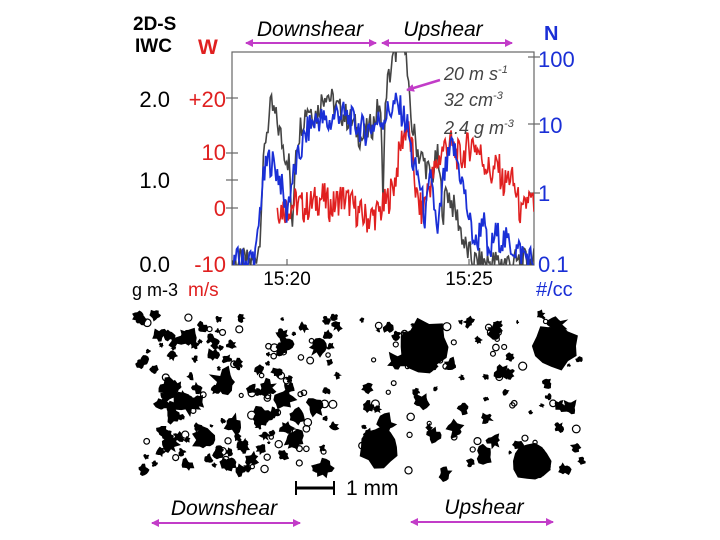 Image resolution: width=720 pixels, height=540 pixels. Describe the element at coordinates (214, 152) in the screenshot. I see `w-tick-label: 10` at that location.